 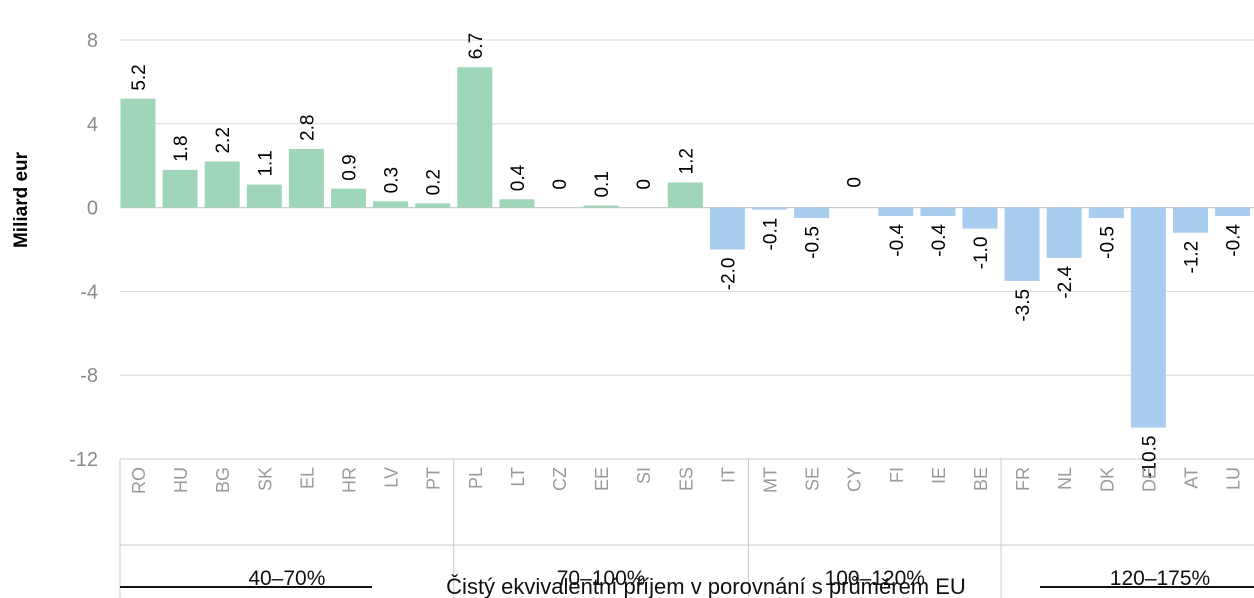 I want to click on bar-sk, so click(x=264, y=196).